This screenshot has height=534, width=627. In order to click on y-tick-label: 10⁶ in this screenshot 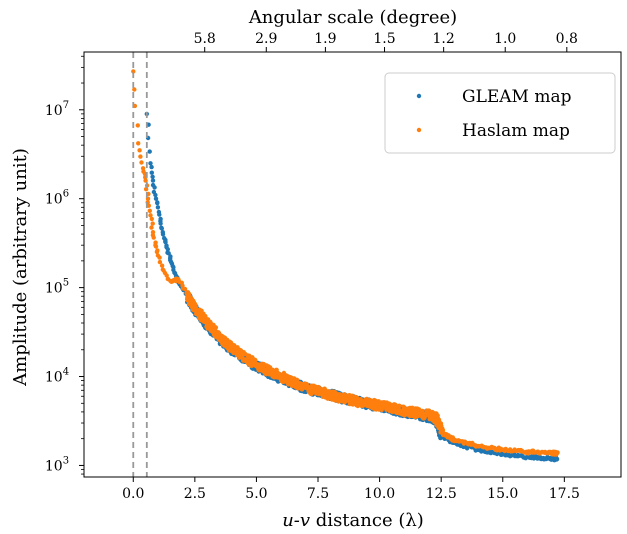, I will do `click(57, 198)`.